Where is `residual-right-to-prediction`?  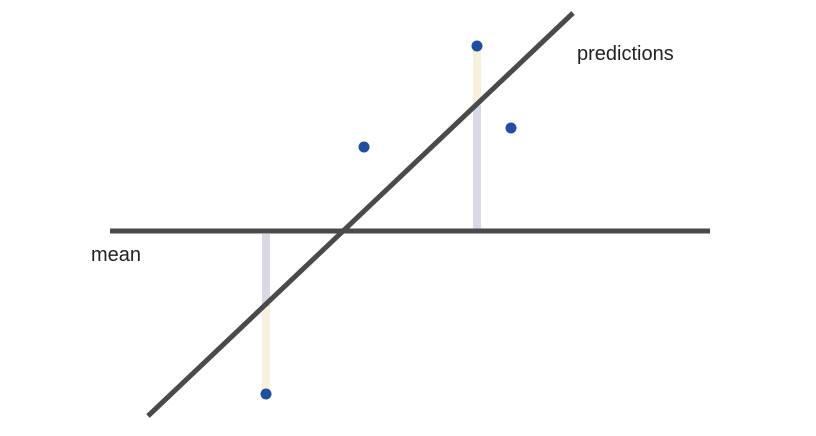 residual-right-to-prediction is located at coordinates (477, 76).